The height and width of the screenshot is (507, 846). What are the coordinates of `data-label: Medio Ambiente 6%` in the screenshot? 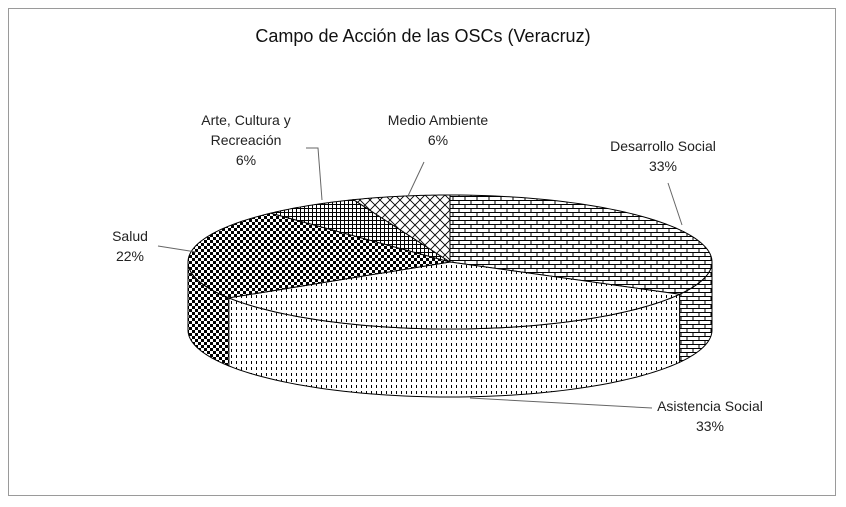 It's located at (438, 130).